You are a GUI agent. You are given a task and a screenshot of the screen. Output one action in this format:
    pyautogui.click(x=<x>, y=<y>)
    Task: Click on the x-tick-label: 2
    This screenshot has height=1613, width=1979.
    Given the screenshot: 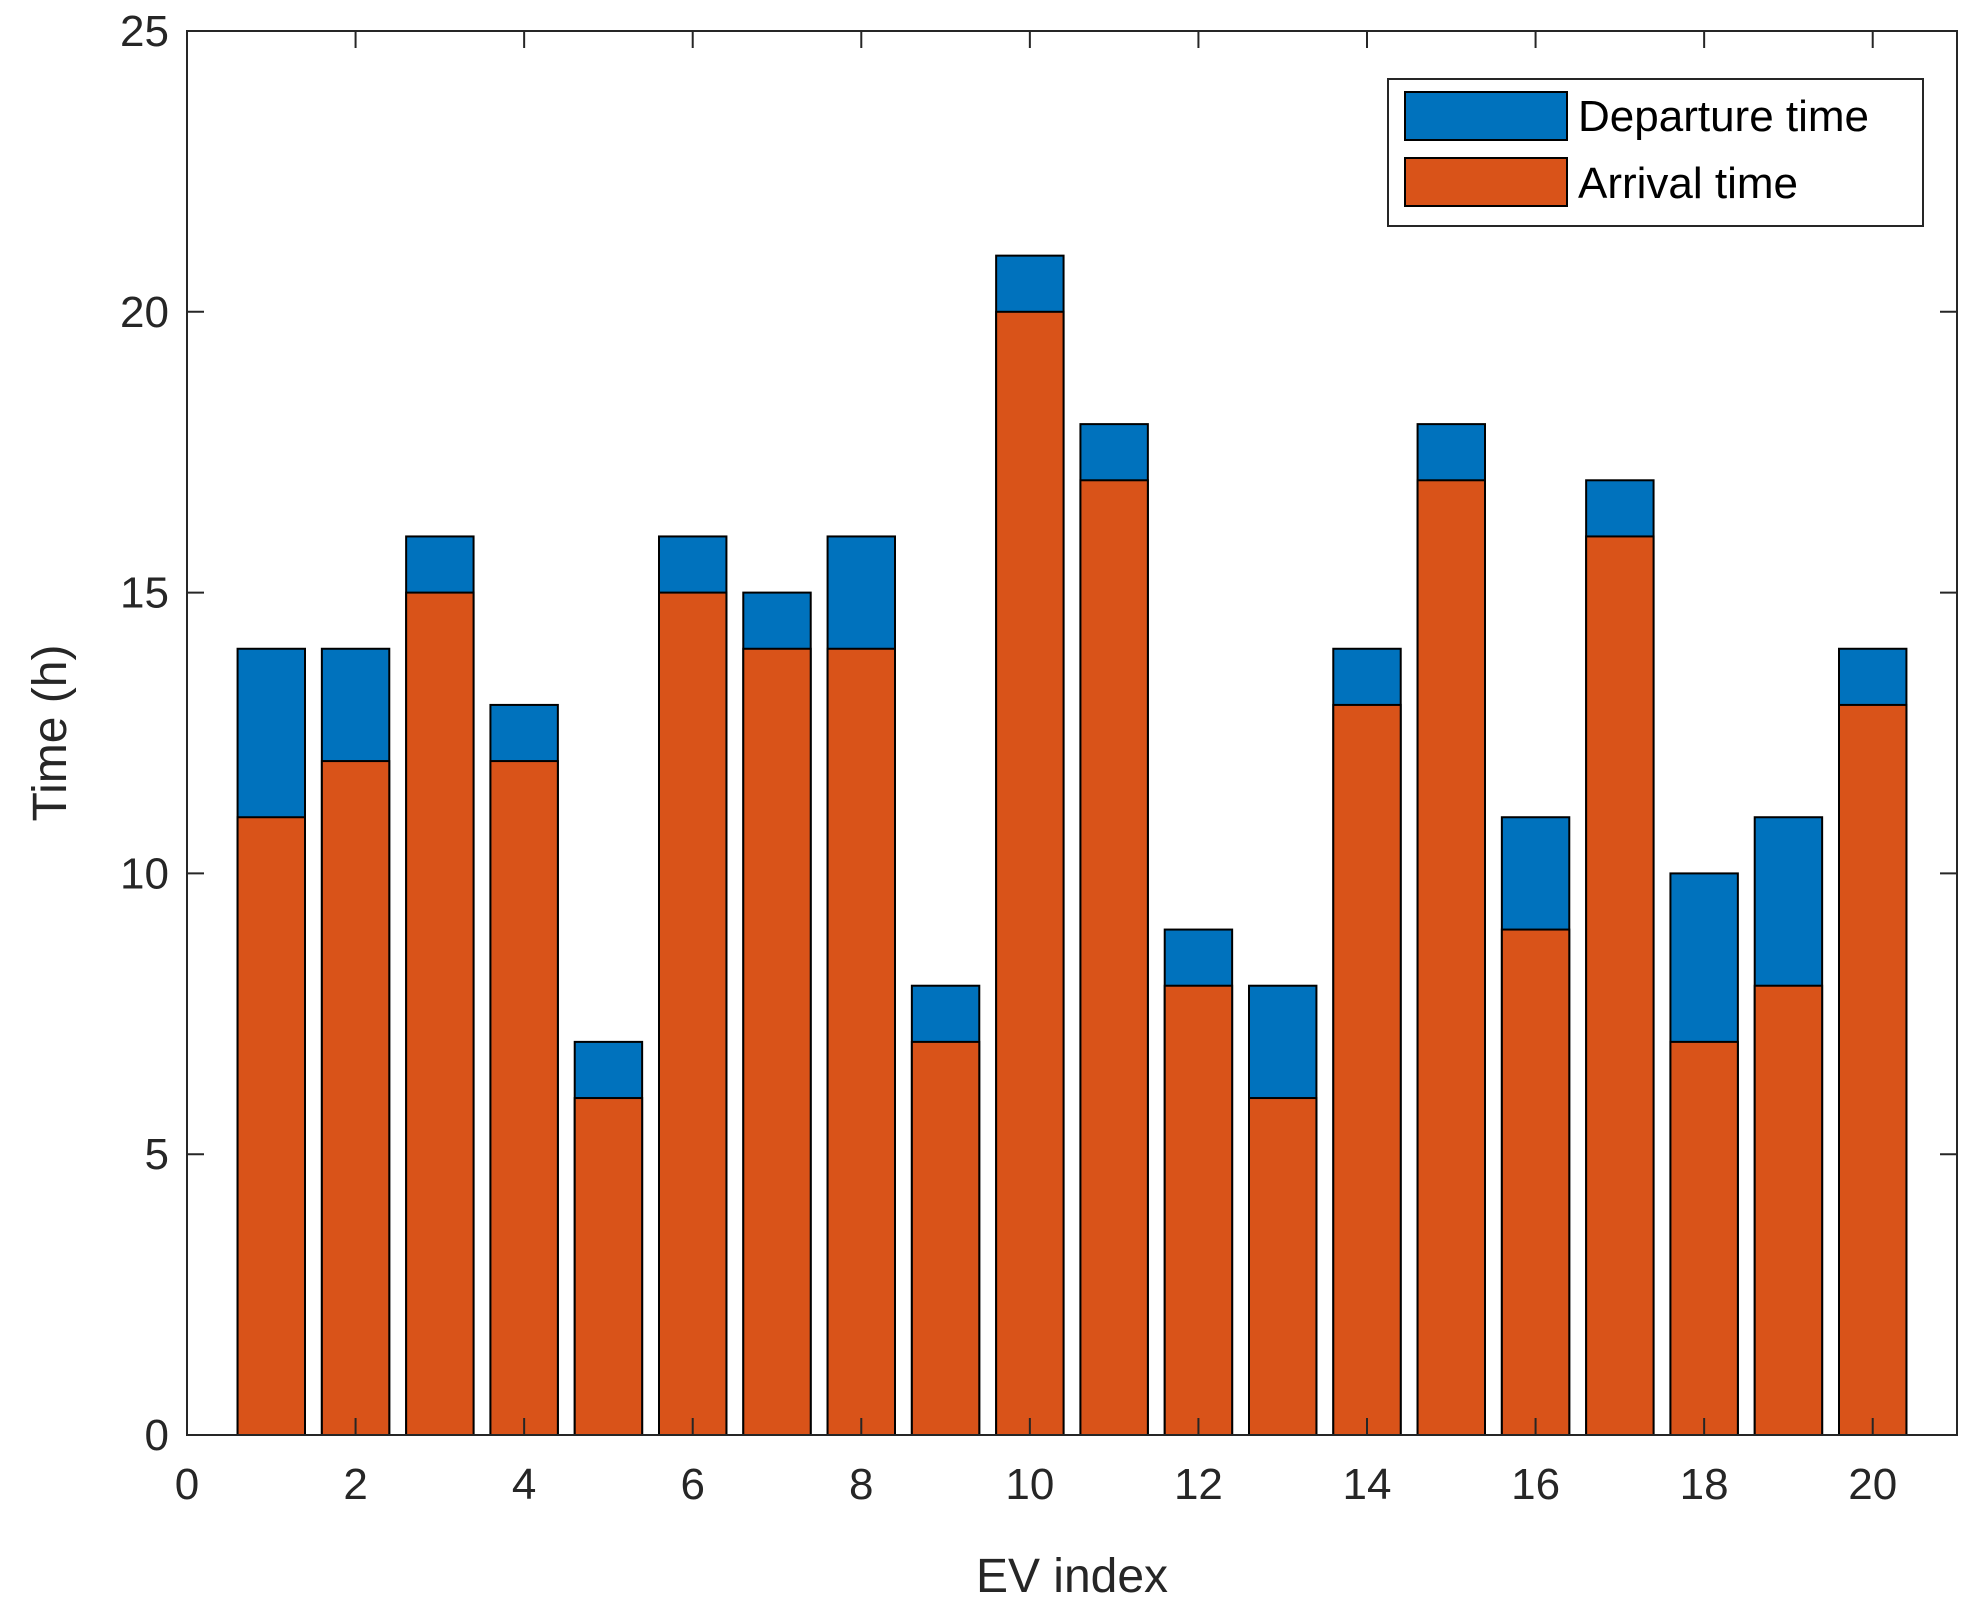 What is the action you would take?
    pyautogui.click(x=355, y=1484)
    